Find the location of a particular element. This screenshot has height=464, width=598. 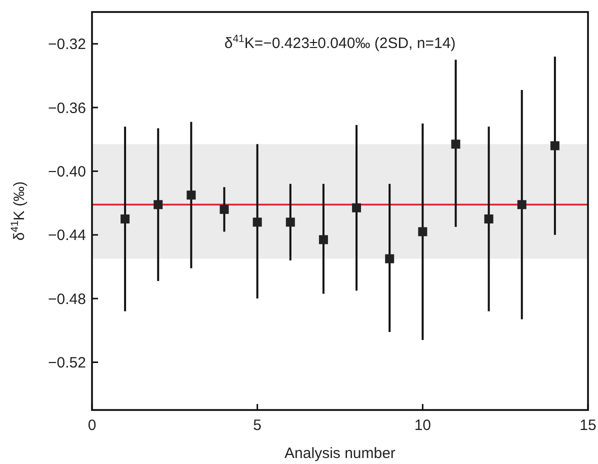

annotation: δ$^{41}$K=−0.423±0.040‰ (2SD, n=14) is located at coordinates (340, 42).